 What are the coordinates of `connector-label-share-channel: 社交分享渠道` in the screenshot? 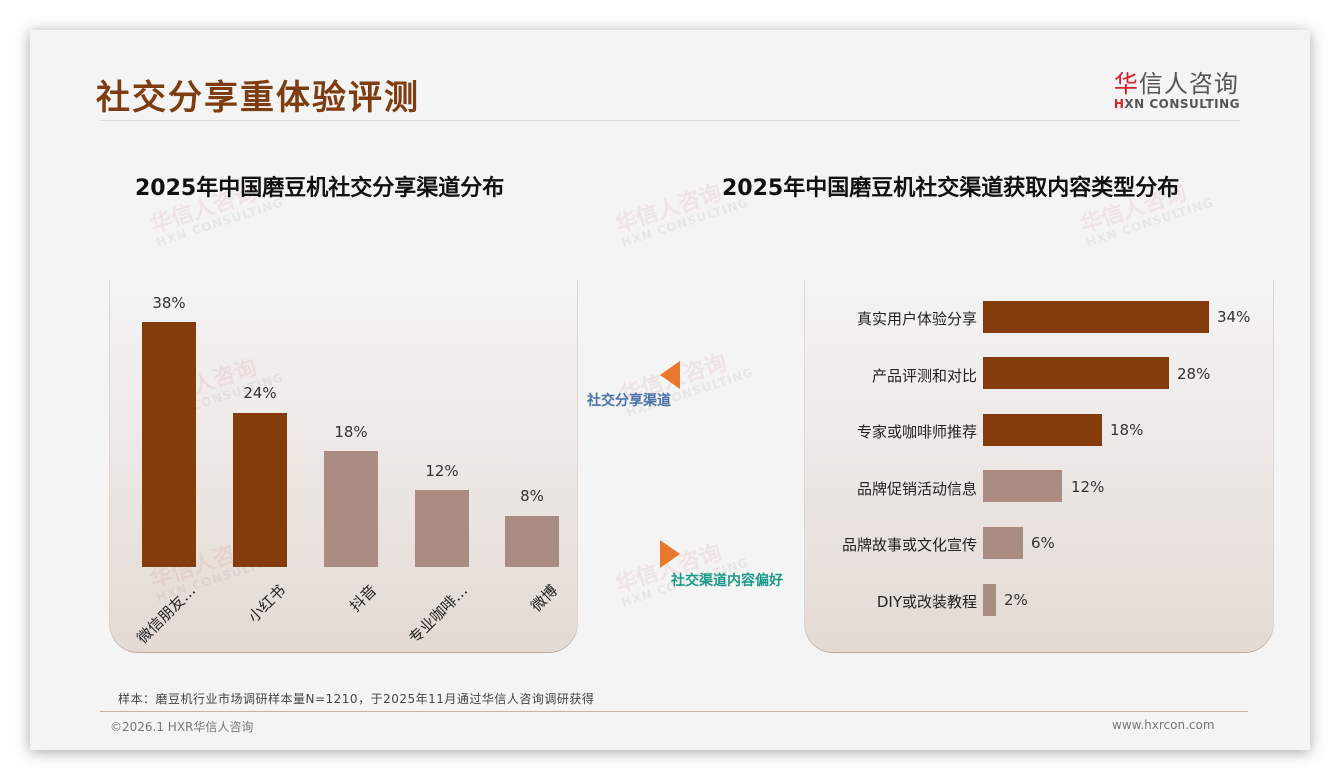 It's located at (629, 401).